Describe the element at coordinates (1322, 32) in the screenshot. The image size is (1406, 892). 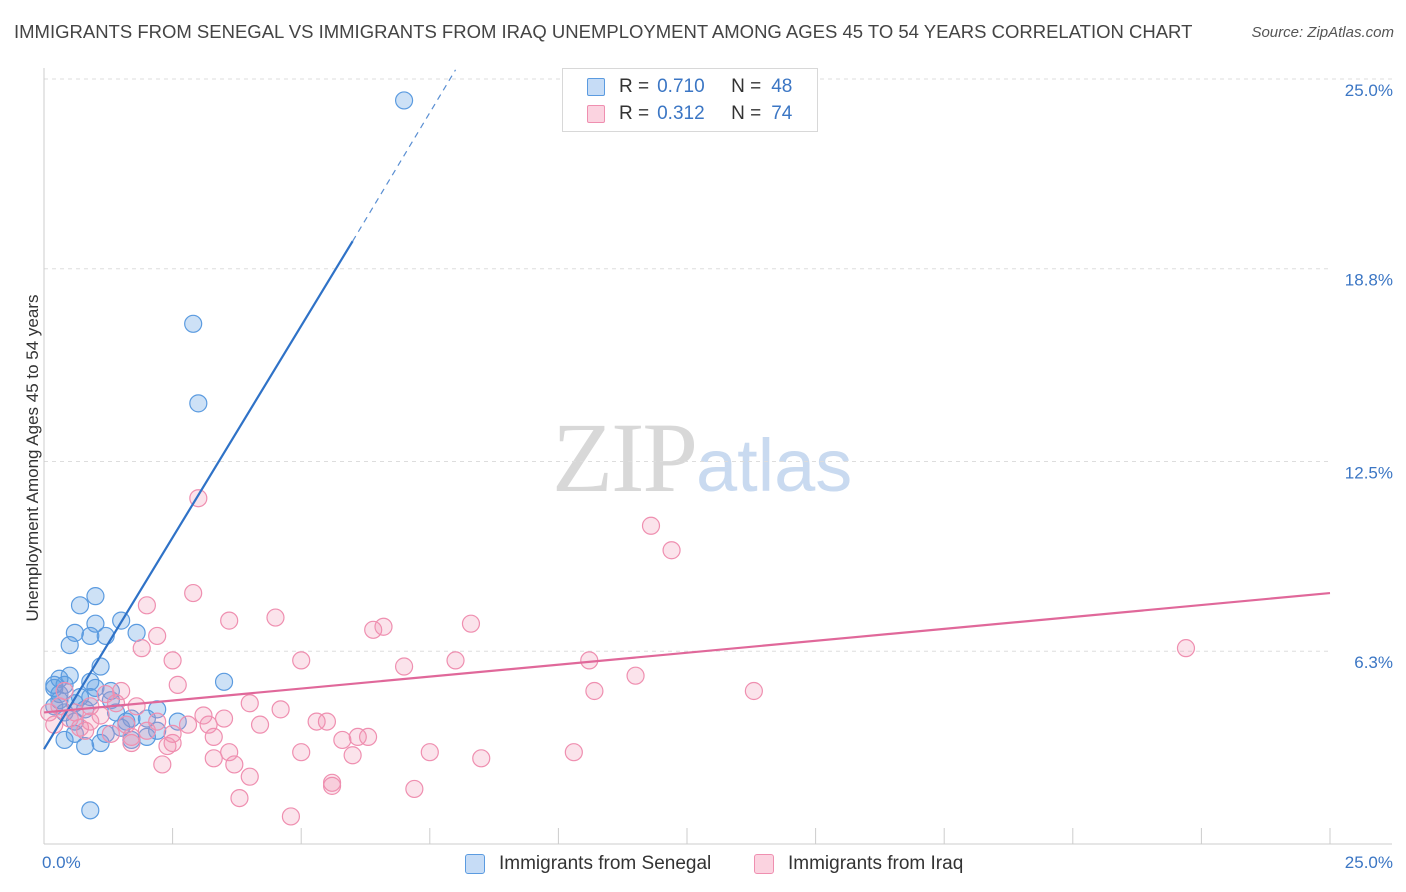
I see `source-label: Source: ZipAtlas.com` at that location.